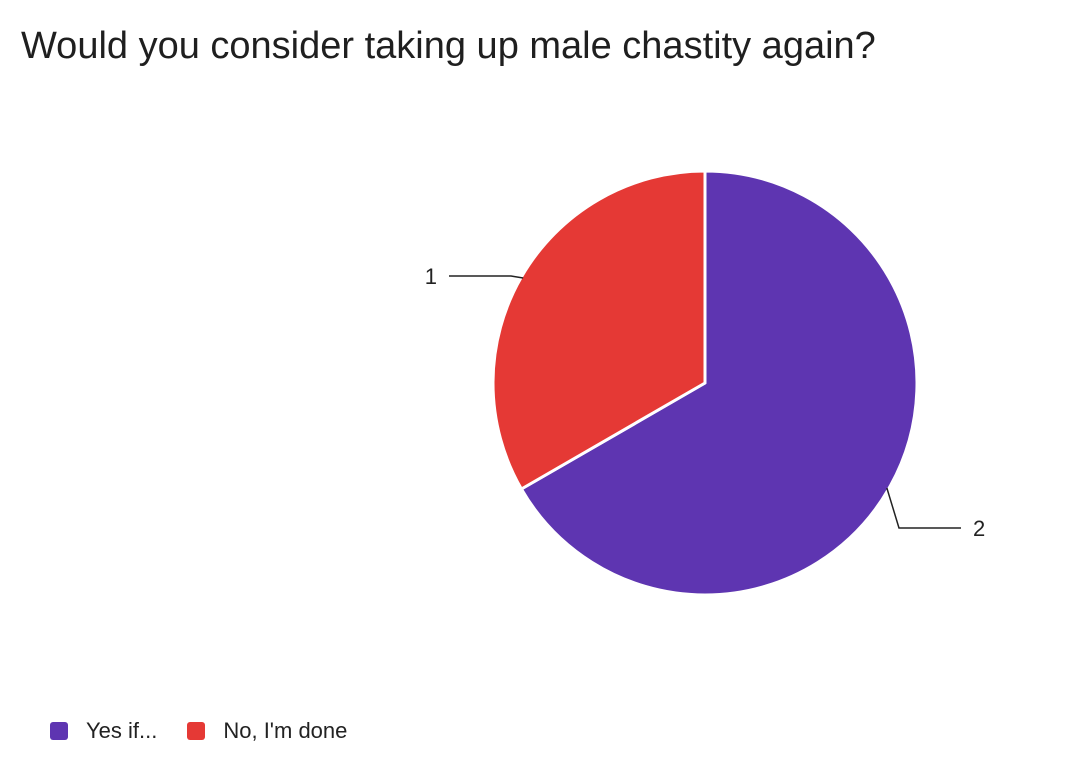 The image size is (1082, 764). Describe the element at coordinates (196, 731) in the screenshot. I see `legend-swatch-no` at that location.